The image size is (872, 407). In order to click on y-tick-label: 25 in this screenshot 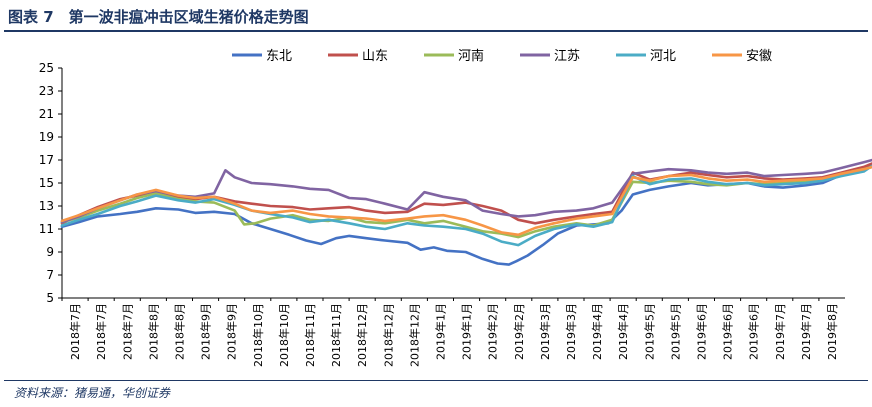, I will do `click(46, 68)`.